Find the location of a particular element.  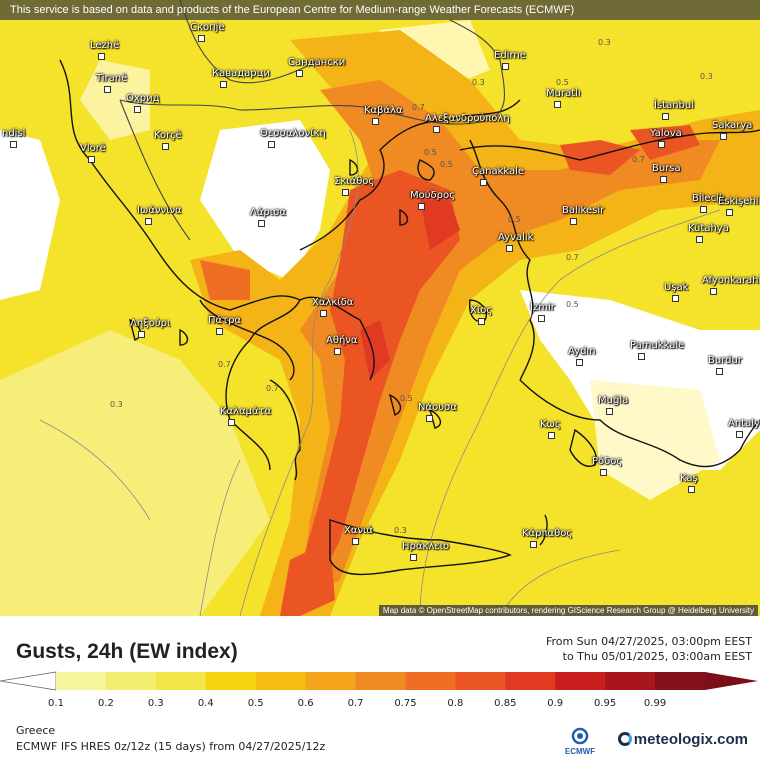

legend-tick-label: 0.6 is located at coordinates (305, 703).